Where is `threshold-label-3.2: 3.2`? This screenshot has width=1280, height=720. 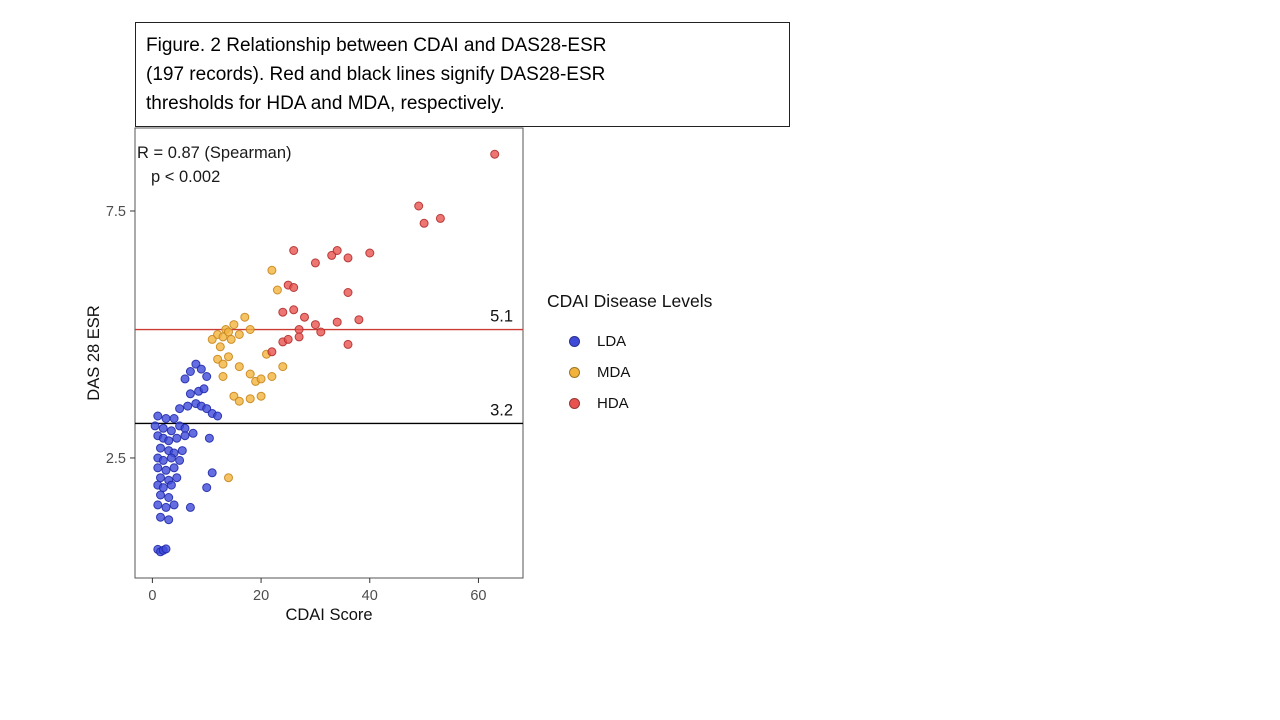 threshold-label-3.2: 3.2 is located at coordinates (501, 410).